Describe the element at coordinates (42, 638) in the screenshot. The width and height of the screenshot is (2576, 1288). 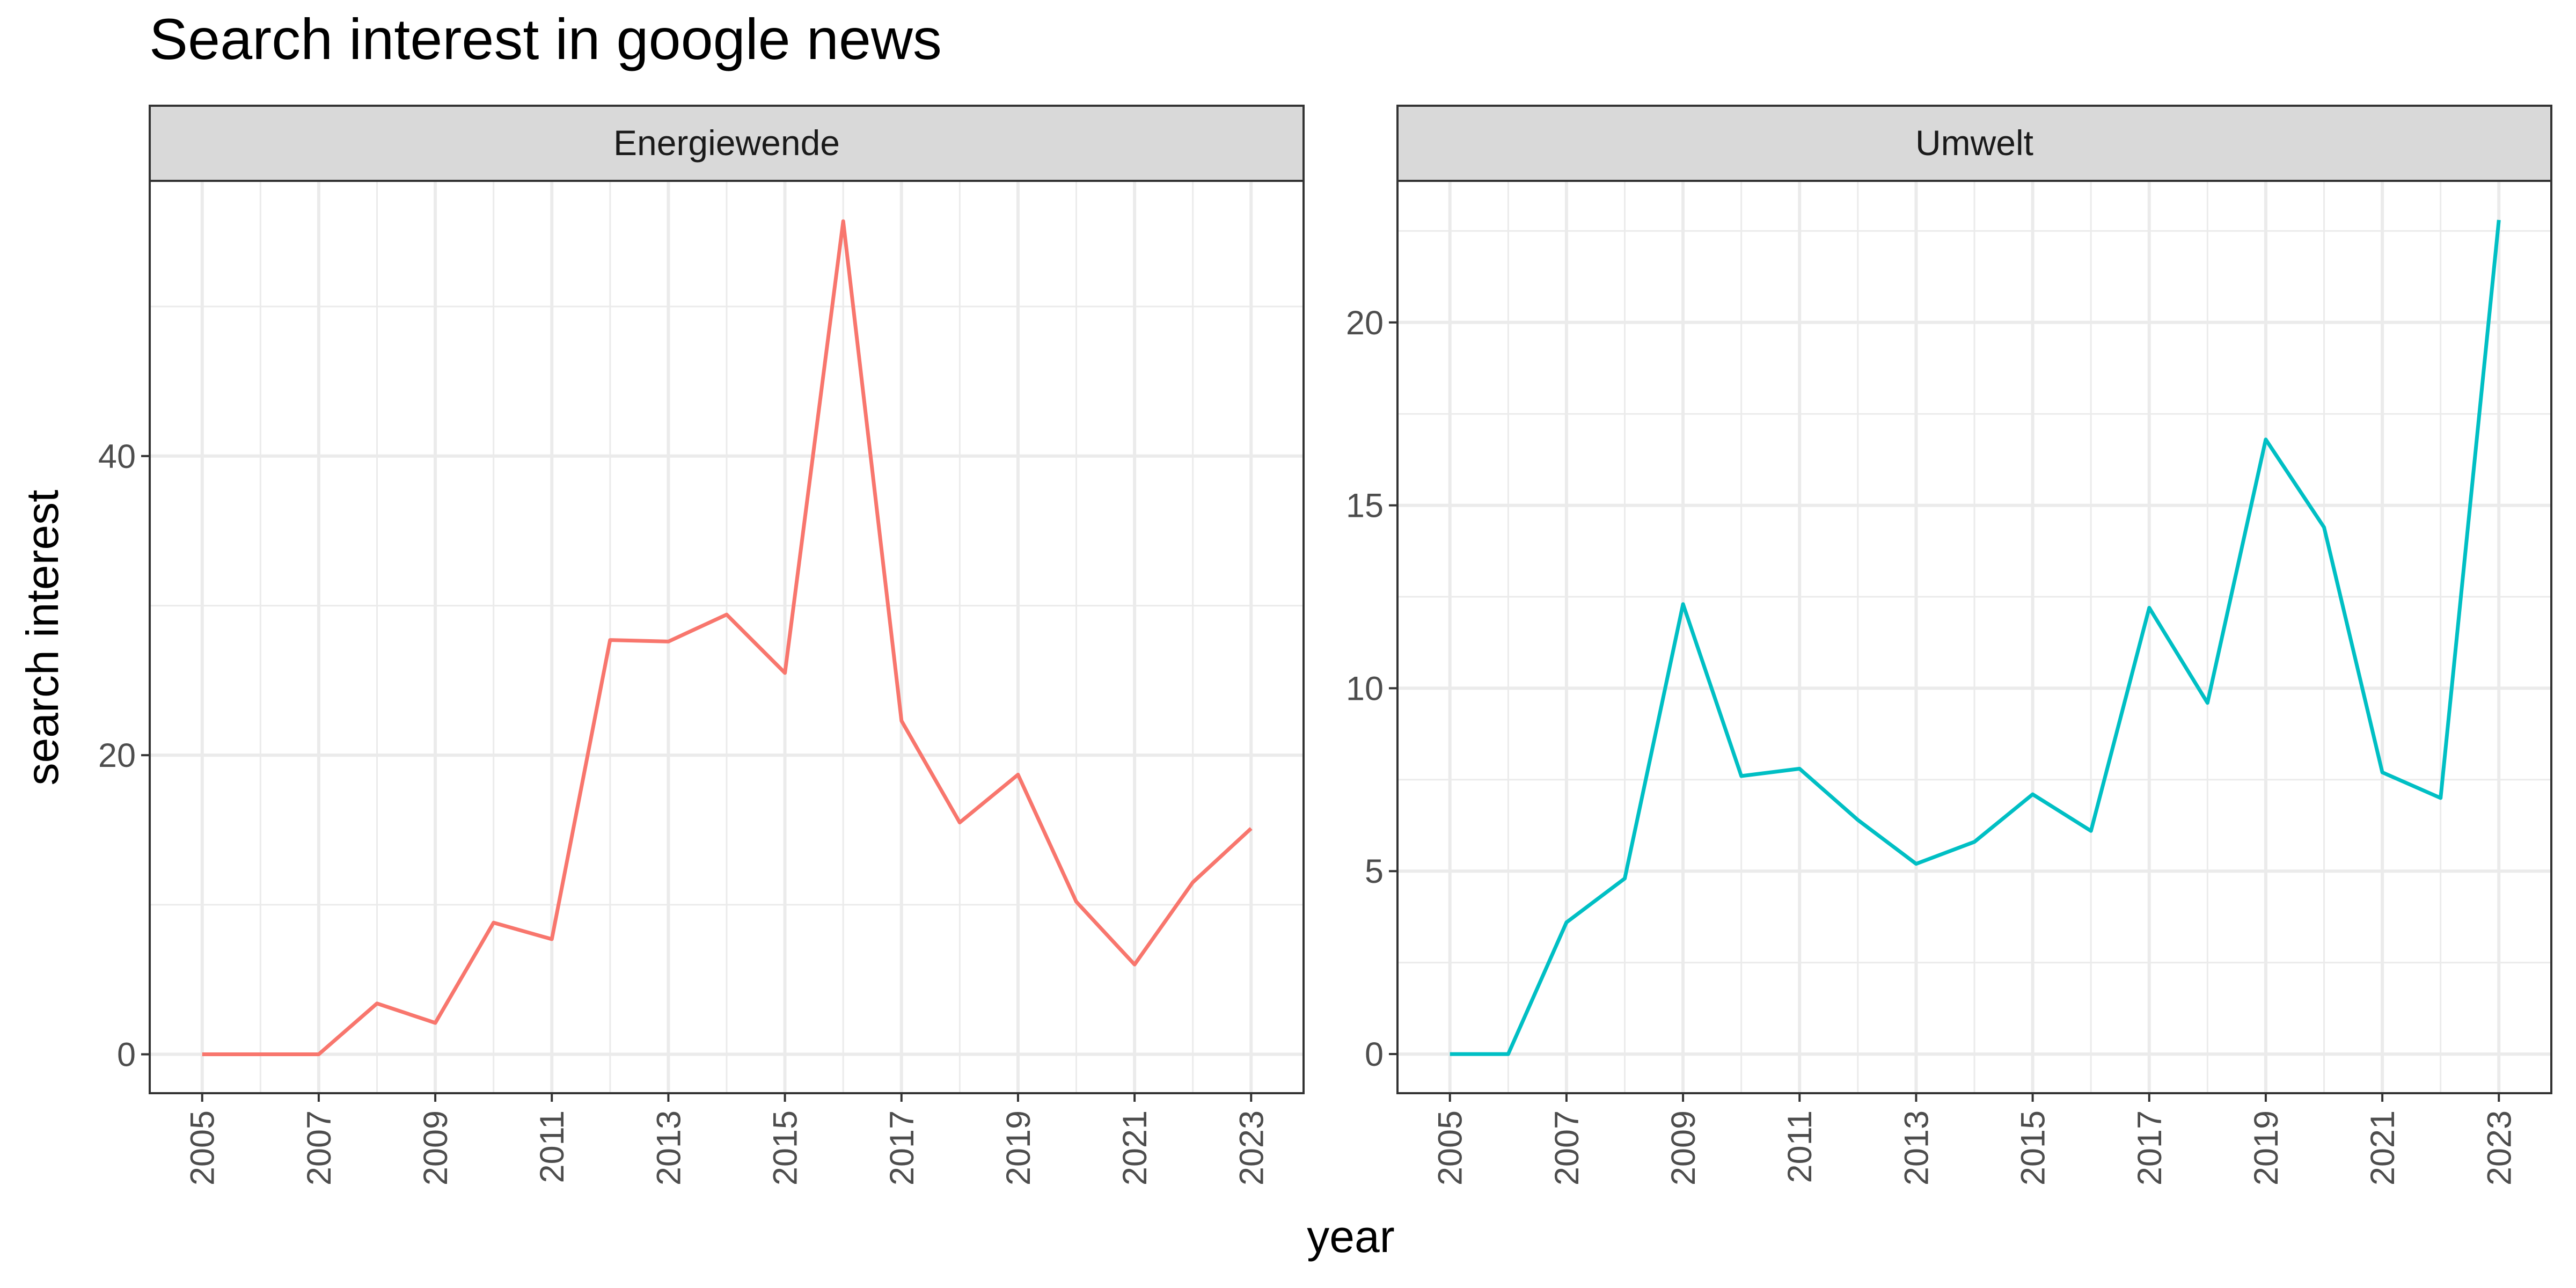
I see `y-axis-title: search interest` at that location.